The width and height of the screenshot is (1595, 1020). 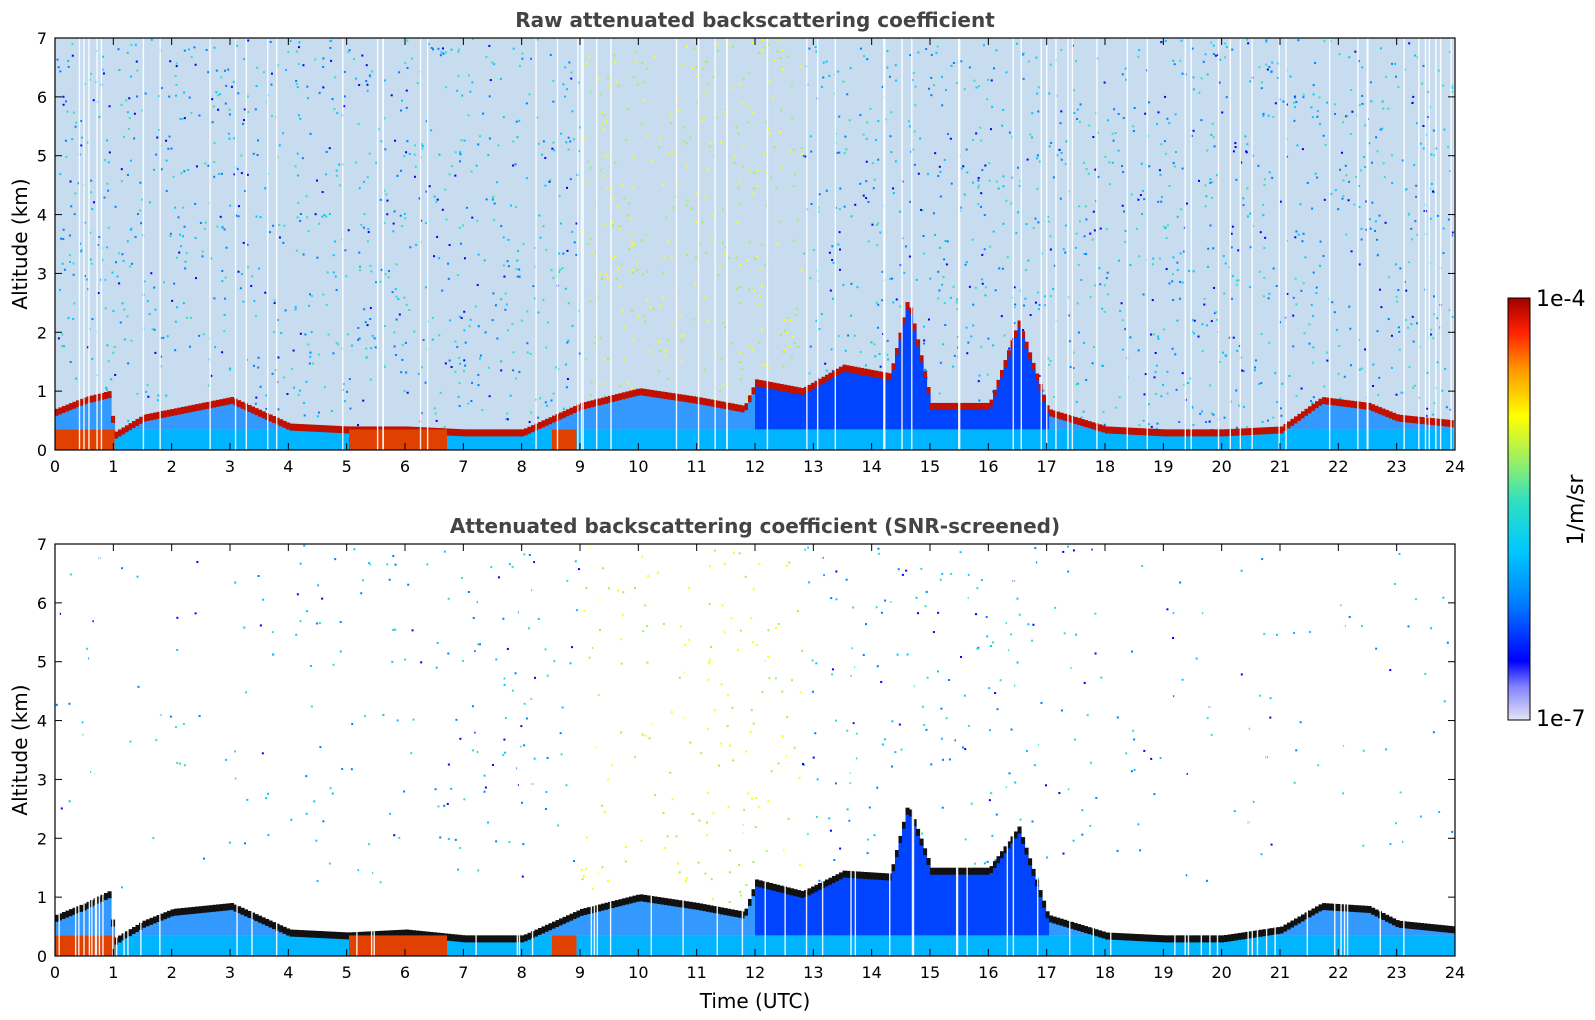 I want to click on colorbar-gradient, so click(x=1519, y=509).